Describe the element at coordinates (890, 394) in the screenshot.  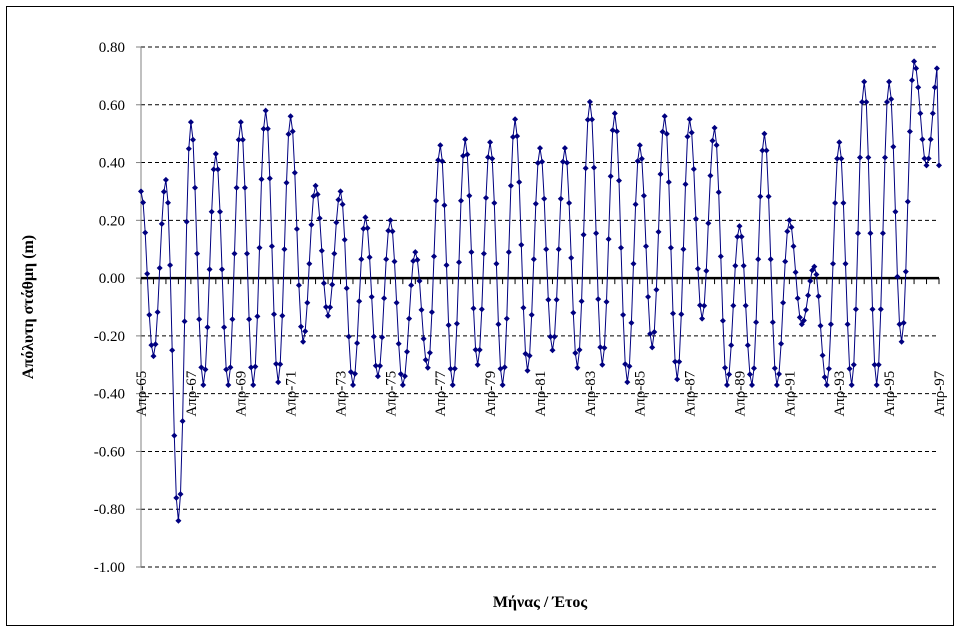
I see `x-tick-label: Απρ-95` at that location.